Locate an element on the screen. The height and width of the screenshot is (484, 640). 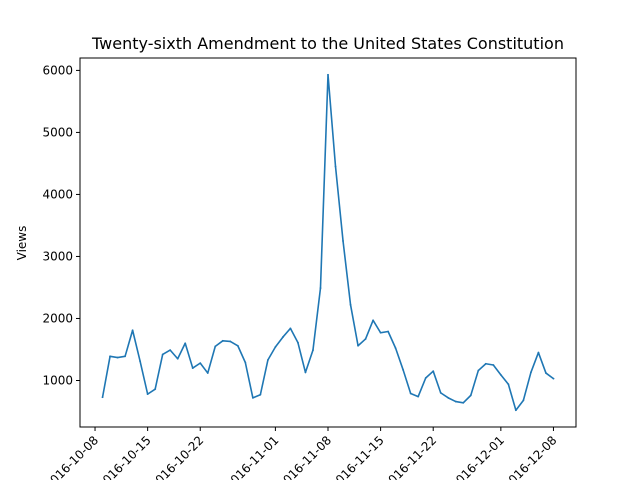
y-tick-label: 1000 is located at coordinates (57, 380).